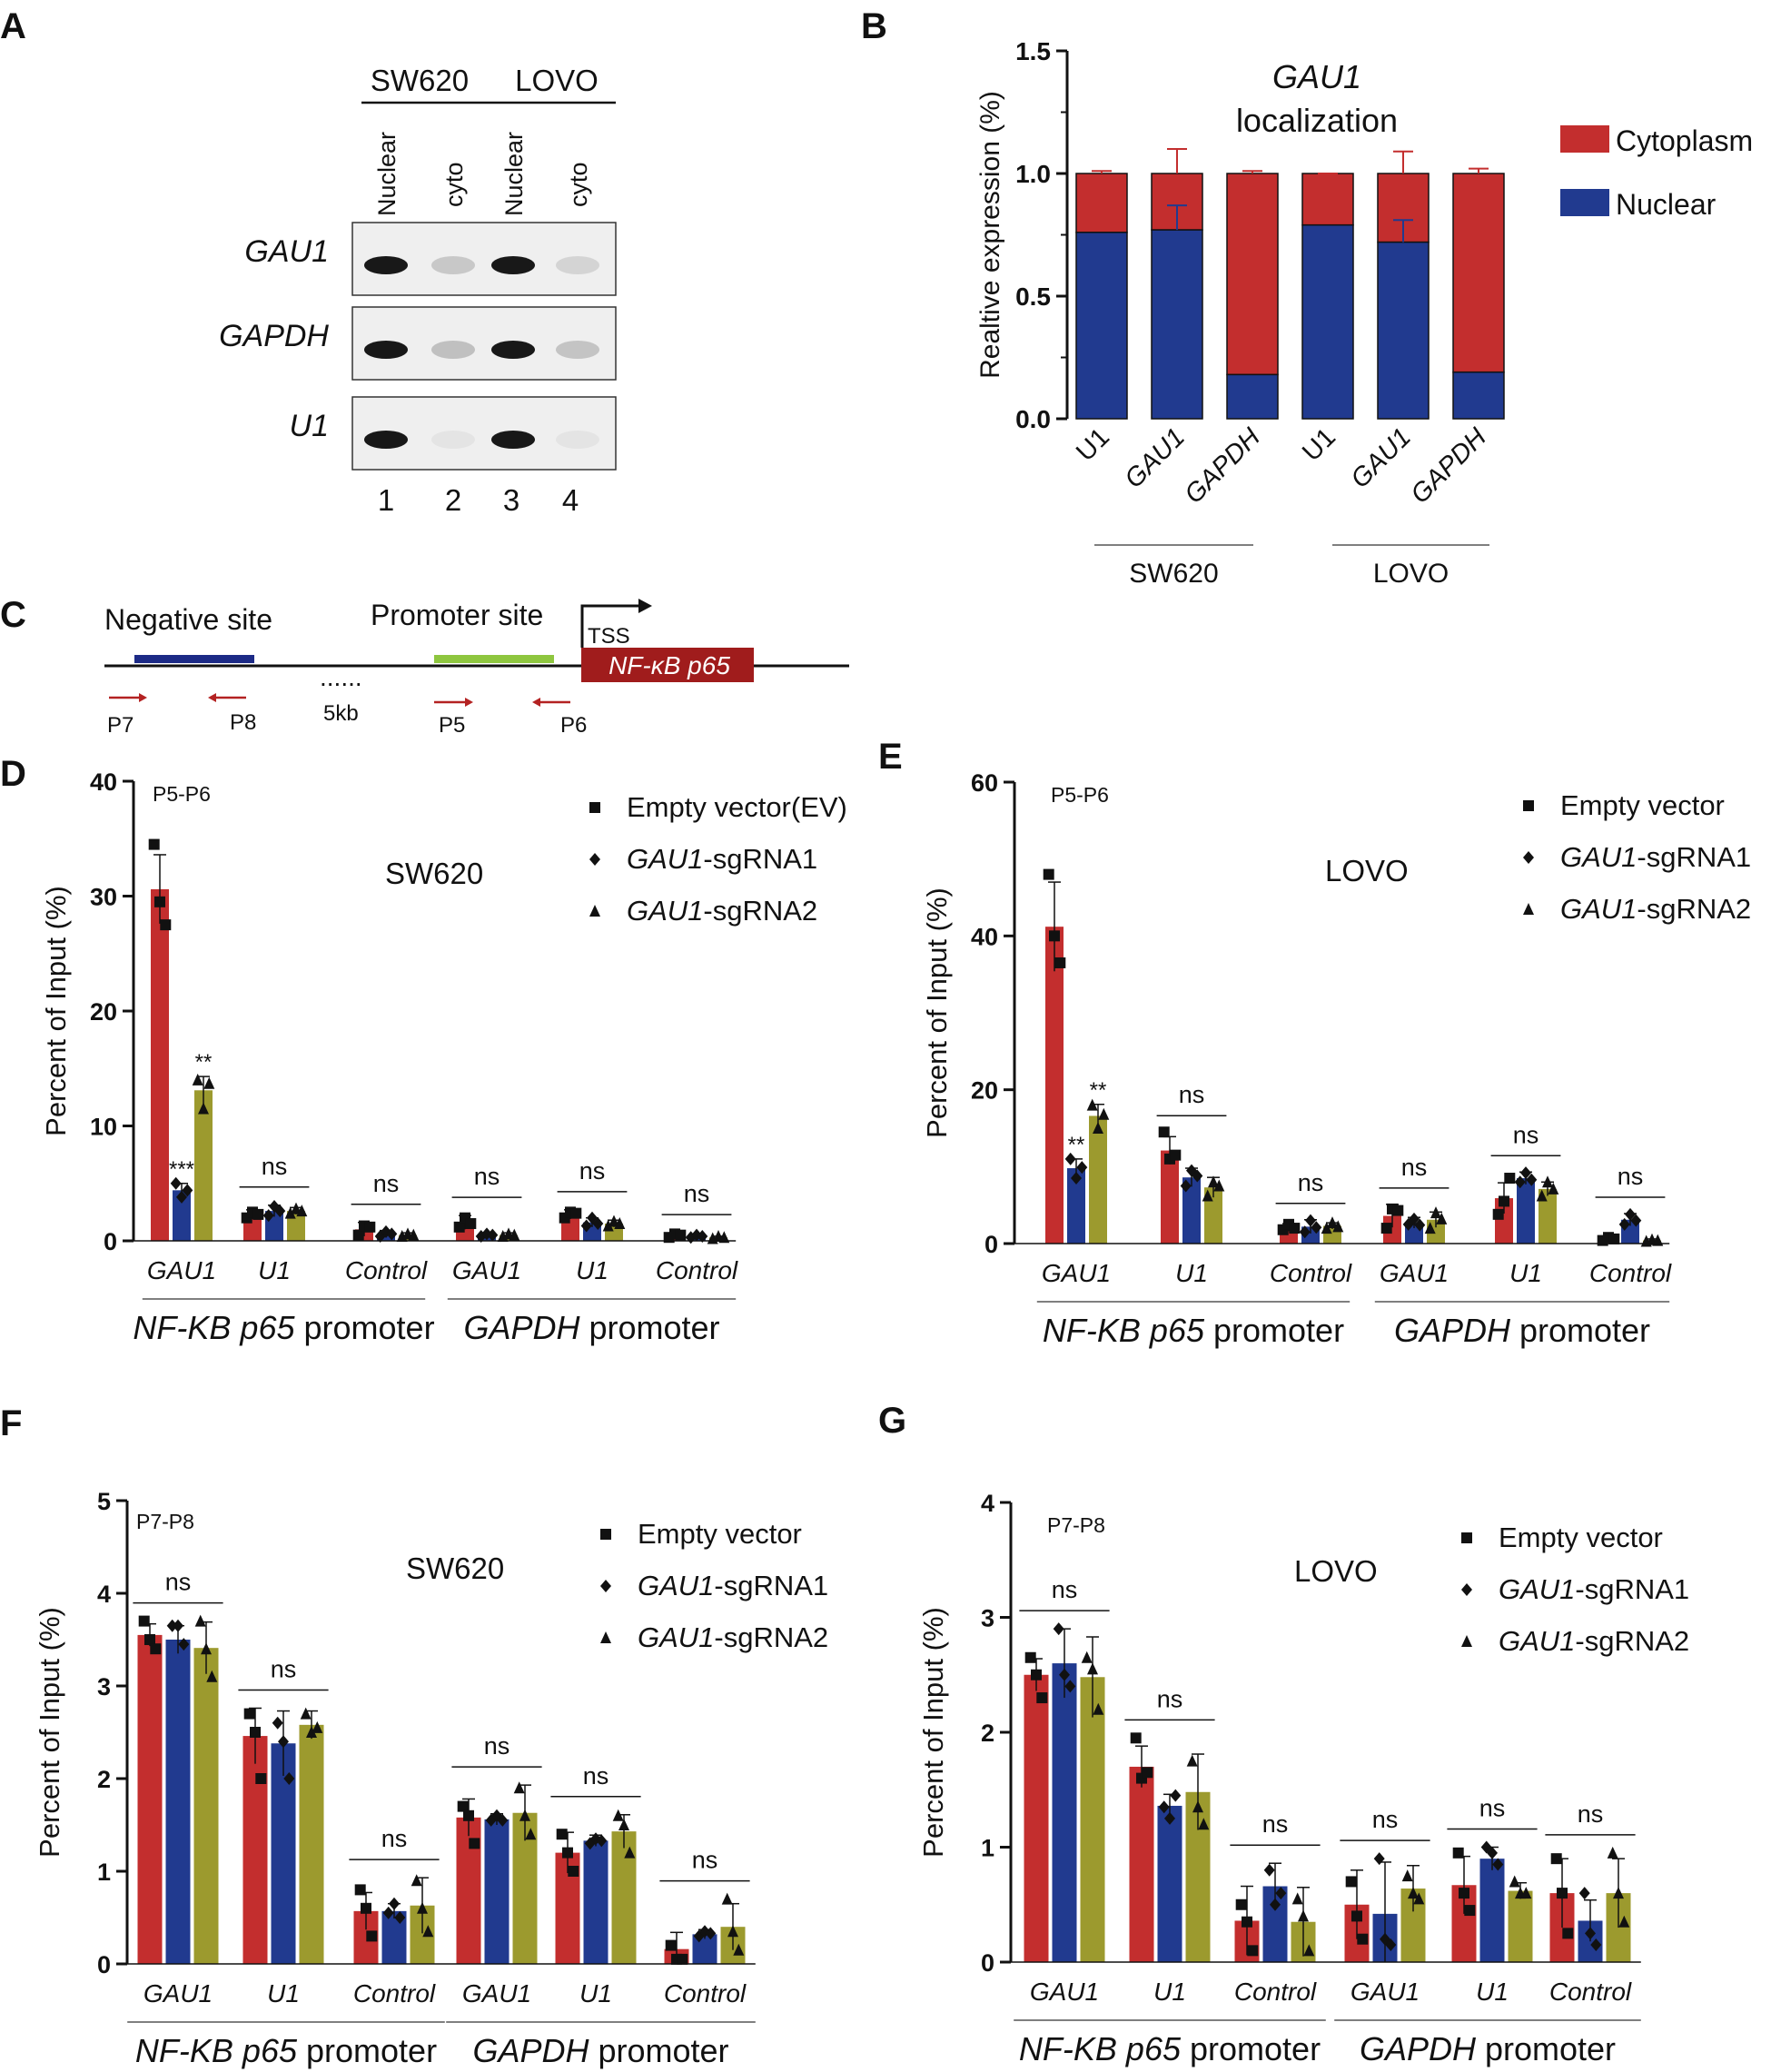 The width and height of the screenshot is (1771, 2072). Describe the element at coordinates (1076, 1525) in the screenshot. I see `primer-label: P7-P8` at that location.